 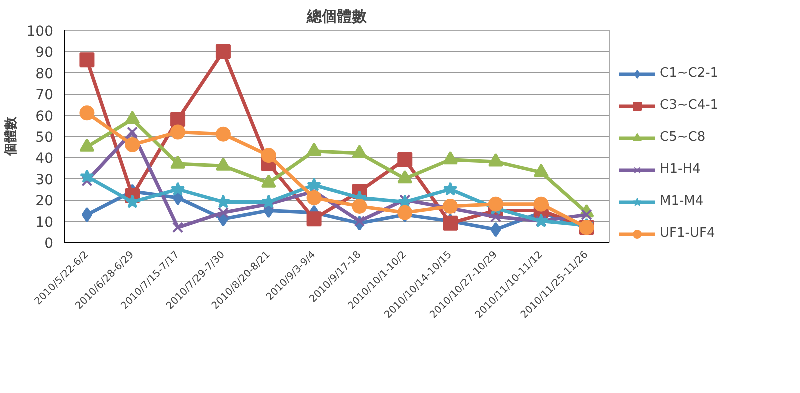 What do you see at coordinates (45, 138) in the screenshot?
I see `y-tick-label: 50` at bounding box center [45, 138].